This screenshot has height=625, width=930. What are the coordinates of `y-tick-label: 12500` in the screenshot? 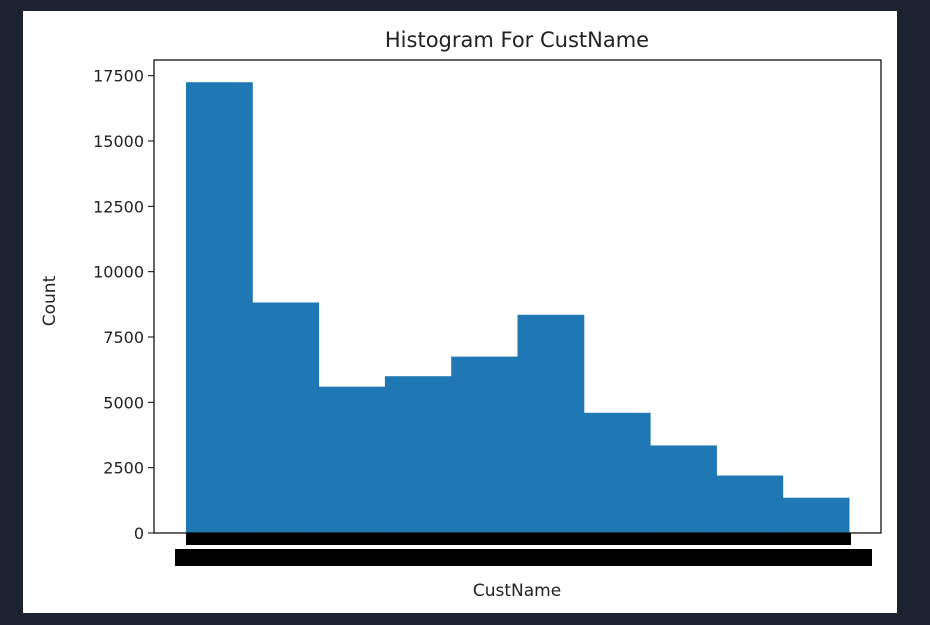 It's located at (118, 206).